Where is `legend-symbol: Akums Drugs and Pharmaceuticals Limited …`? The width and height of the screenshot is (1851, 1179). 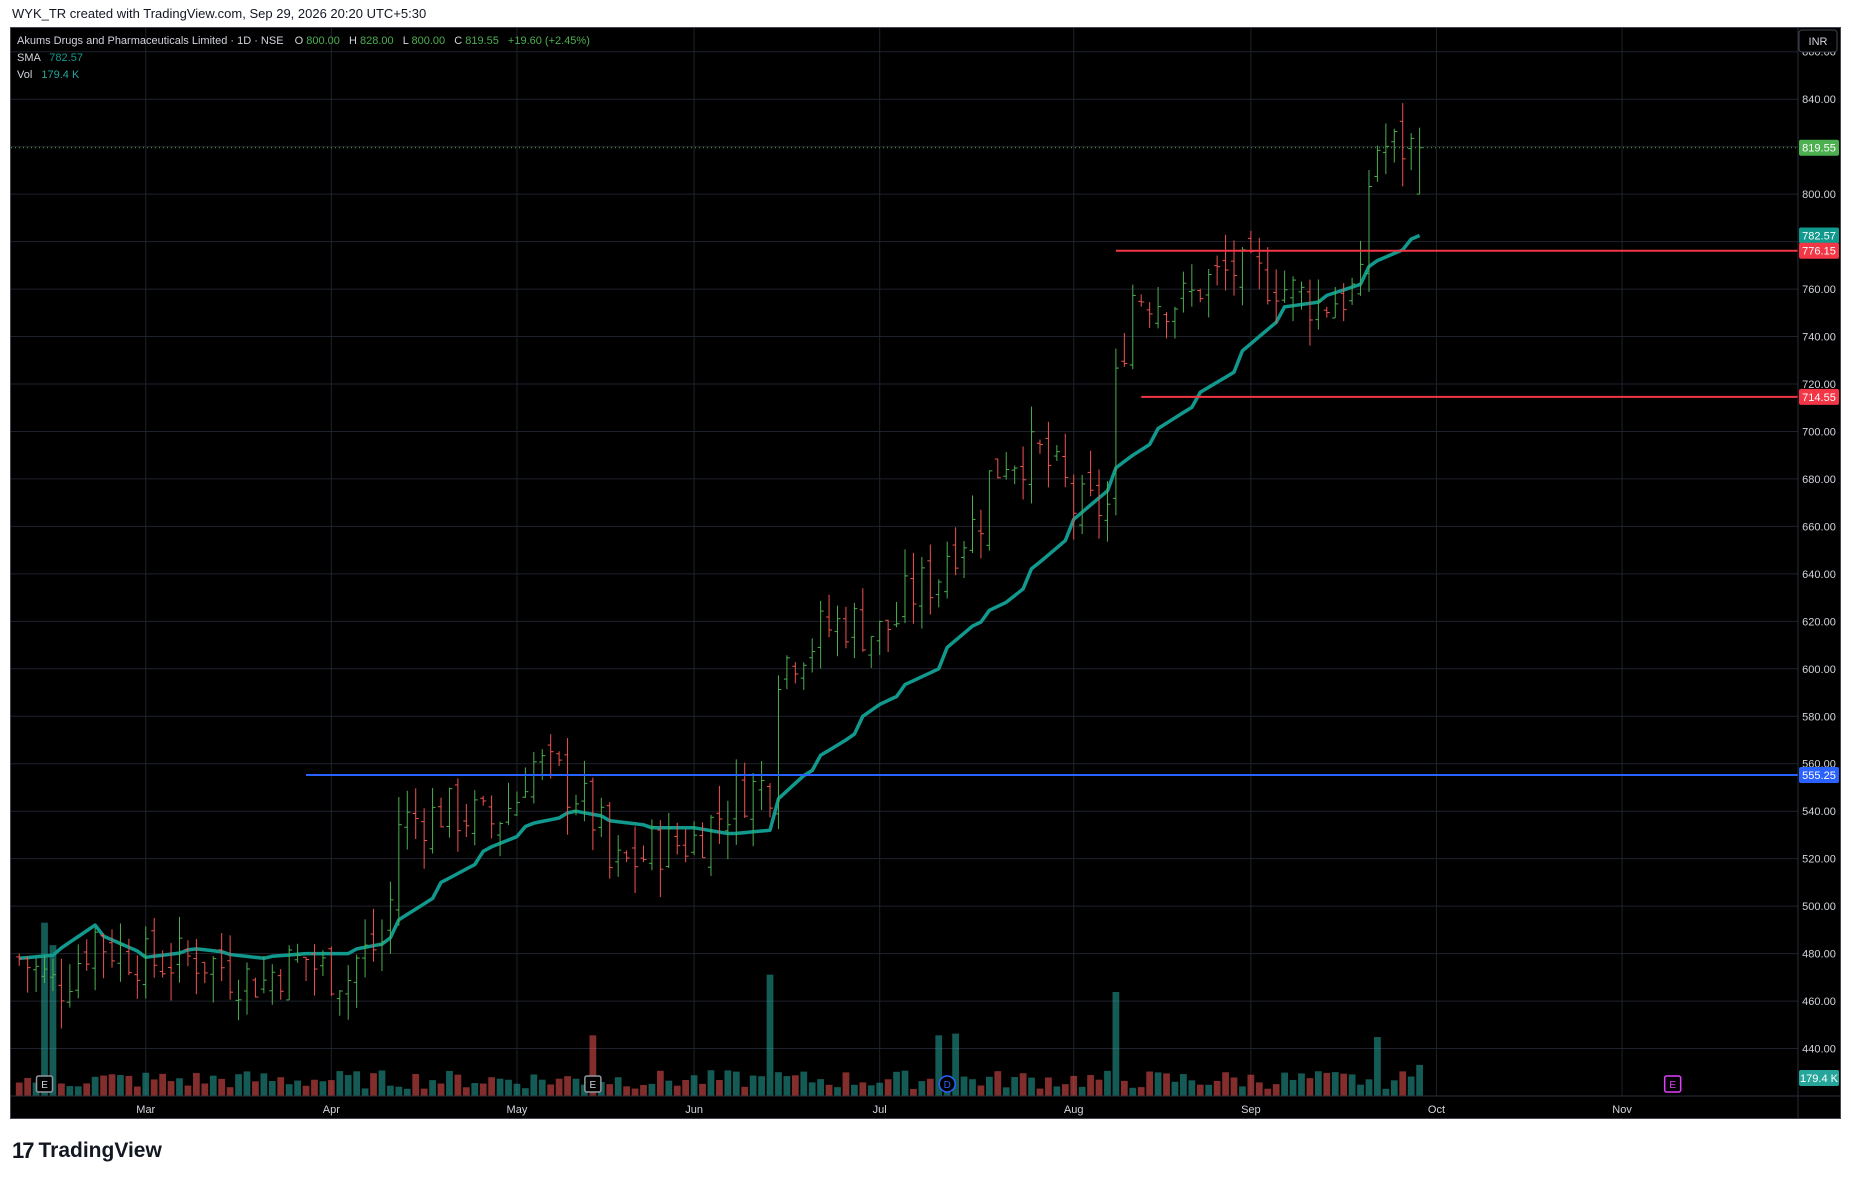 legend-symbol: Akums Drugs and Pharmaceuticals Limited … is located at coordinates (150, 41).